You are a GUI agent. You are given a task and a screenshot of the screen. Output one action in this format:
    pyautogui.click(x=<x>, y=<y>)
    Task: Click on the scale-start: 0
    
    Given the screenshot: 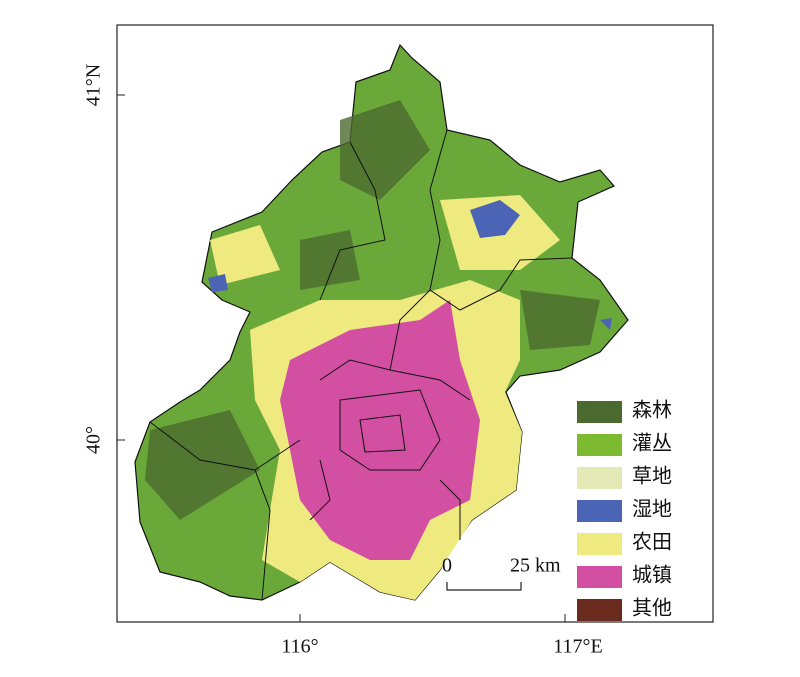 What is the action you would take?
    pyautogui.click(x=447, y=566)
    